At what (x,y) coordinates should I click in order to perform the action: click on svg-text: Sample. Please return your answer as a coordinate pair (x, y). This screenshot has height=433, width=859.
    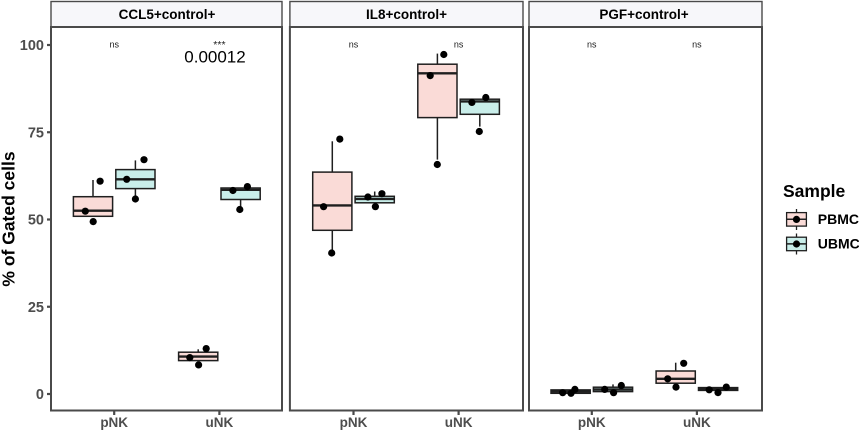
    Looking at the image, I should click on (814, 191).